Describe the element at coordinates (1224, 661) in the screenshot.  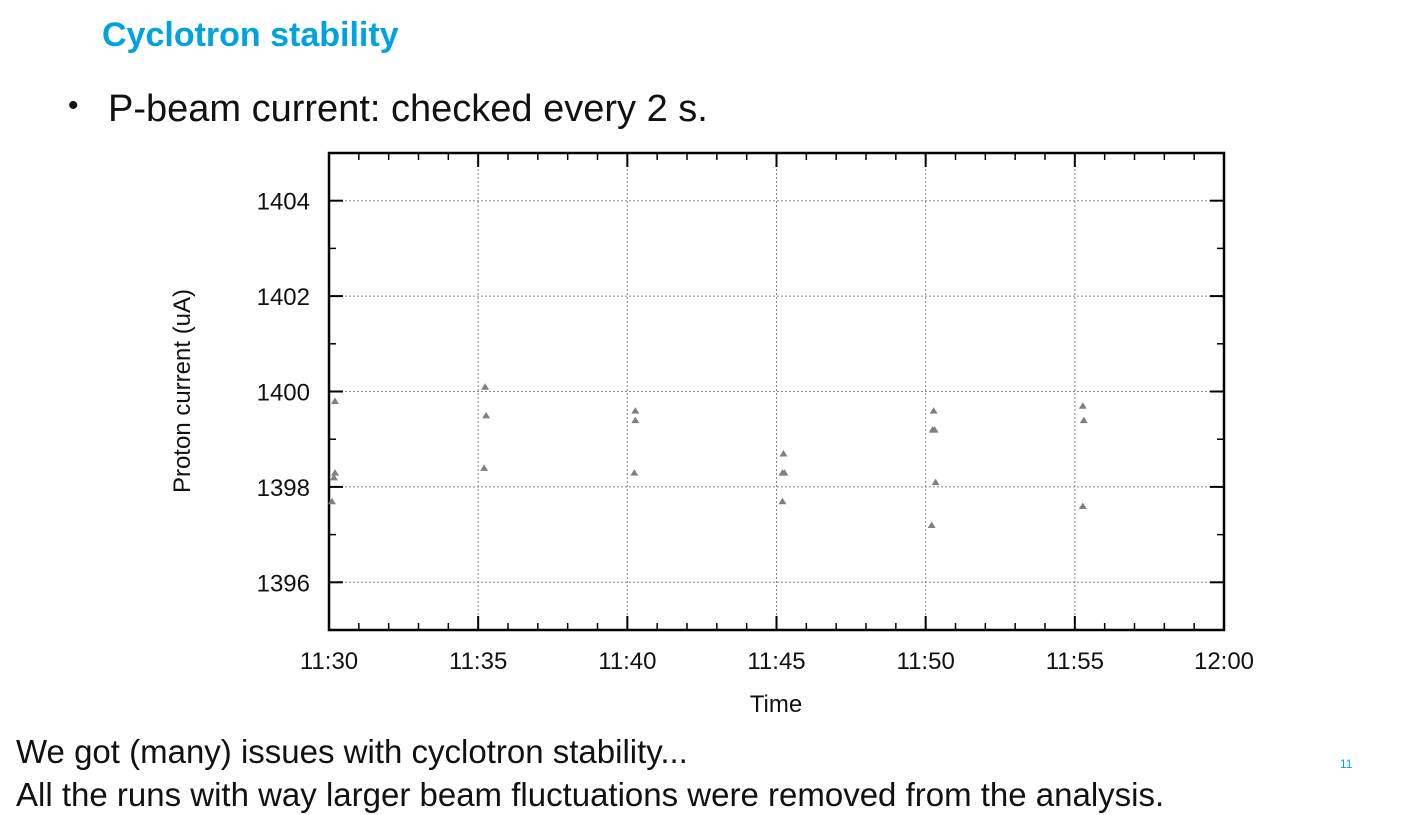
I see `x-tick-label: 12:00` at that location.